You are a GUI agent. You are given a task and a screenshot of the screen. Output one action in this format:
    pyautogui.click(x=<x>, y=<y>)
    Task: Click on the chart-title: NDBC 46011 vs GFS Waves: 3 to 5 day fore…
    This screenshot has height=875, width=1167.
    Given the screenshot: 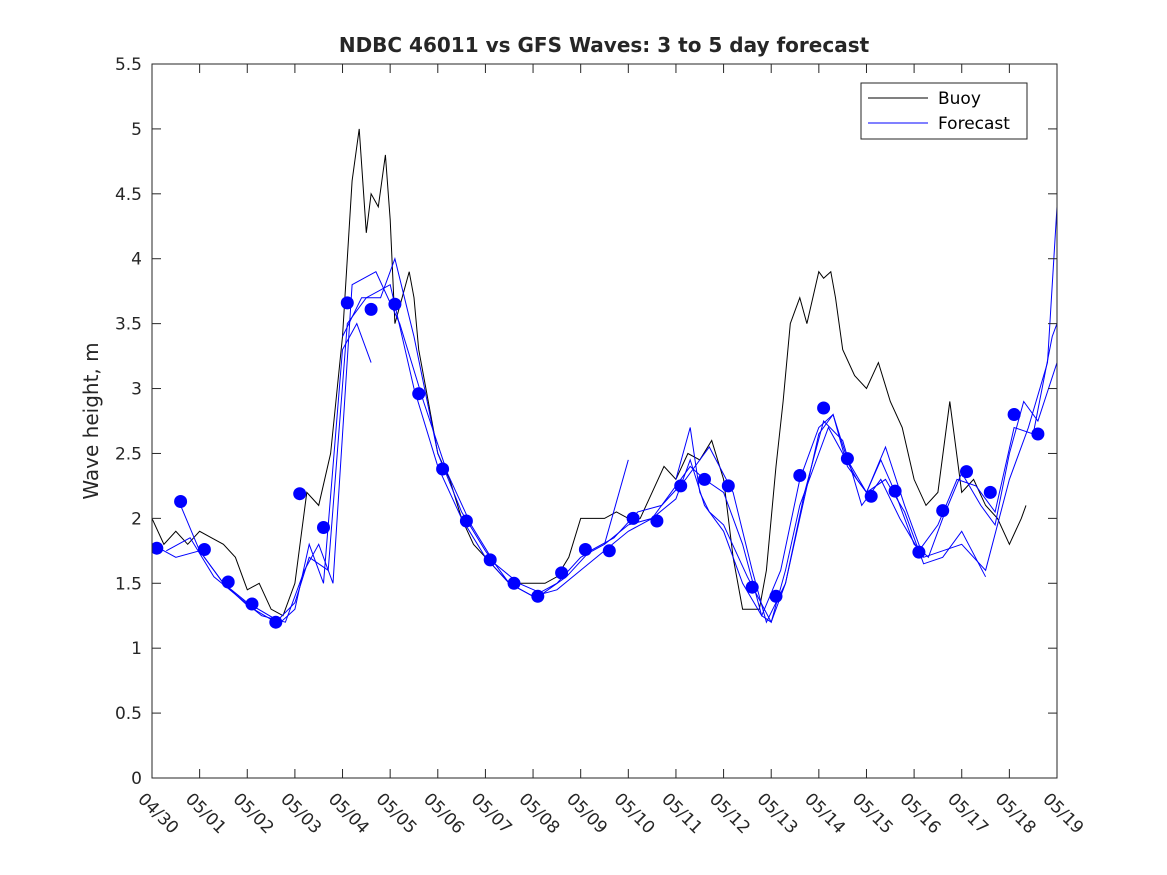 What is the action you would take?
    pyautogui.click(x=604, y=45)
    